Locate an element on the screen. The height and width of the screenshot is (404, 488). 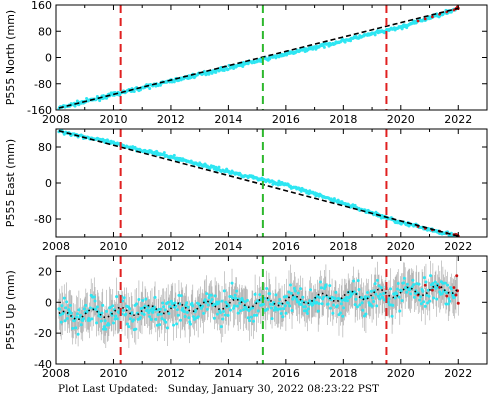
x-tick-label: 2012 is located at coordinates (171, 246).